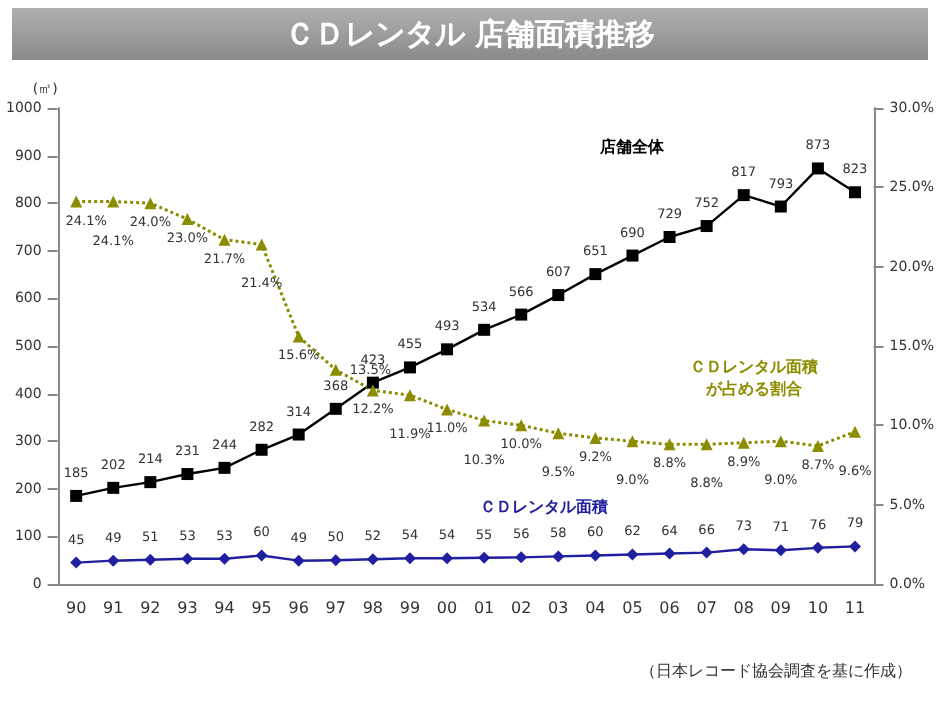 Image resolution: width=940 pixels, height=710 pixels. I want to click on x-tick-label: 96, so click(298, 608).